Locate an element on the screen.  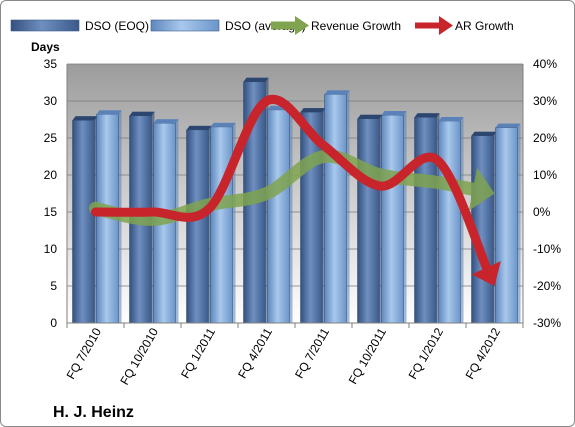
left-axis-title: Days is located at coordinates (45, 47).